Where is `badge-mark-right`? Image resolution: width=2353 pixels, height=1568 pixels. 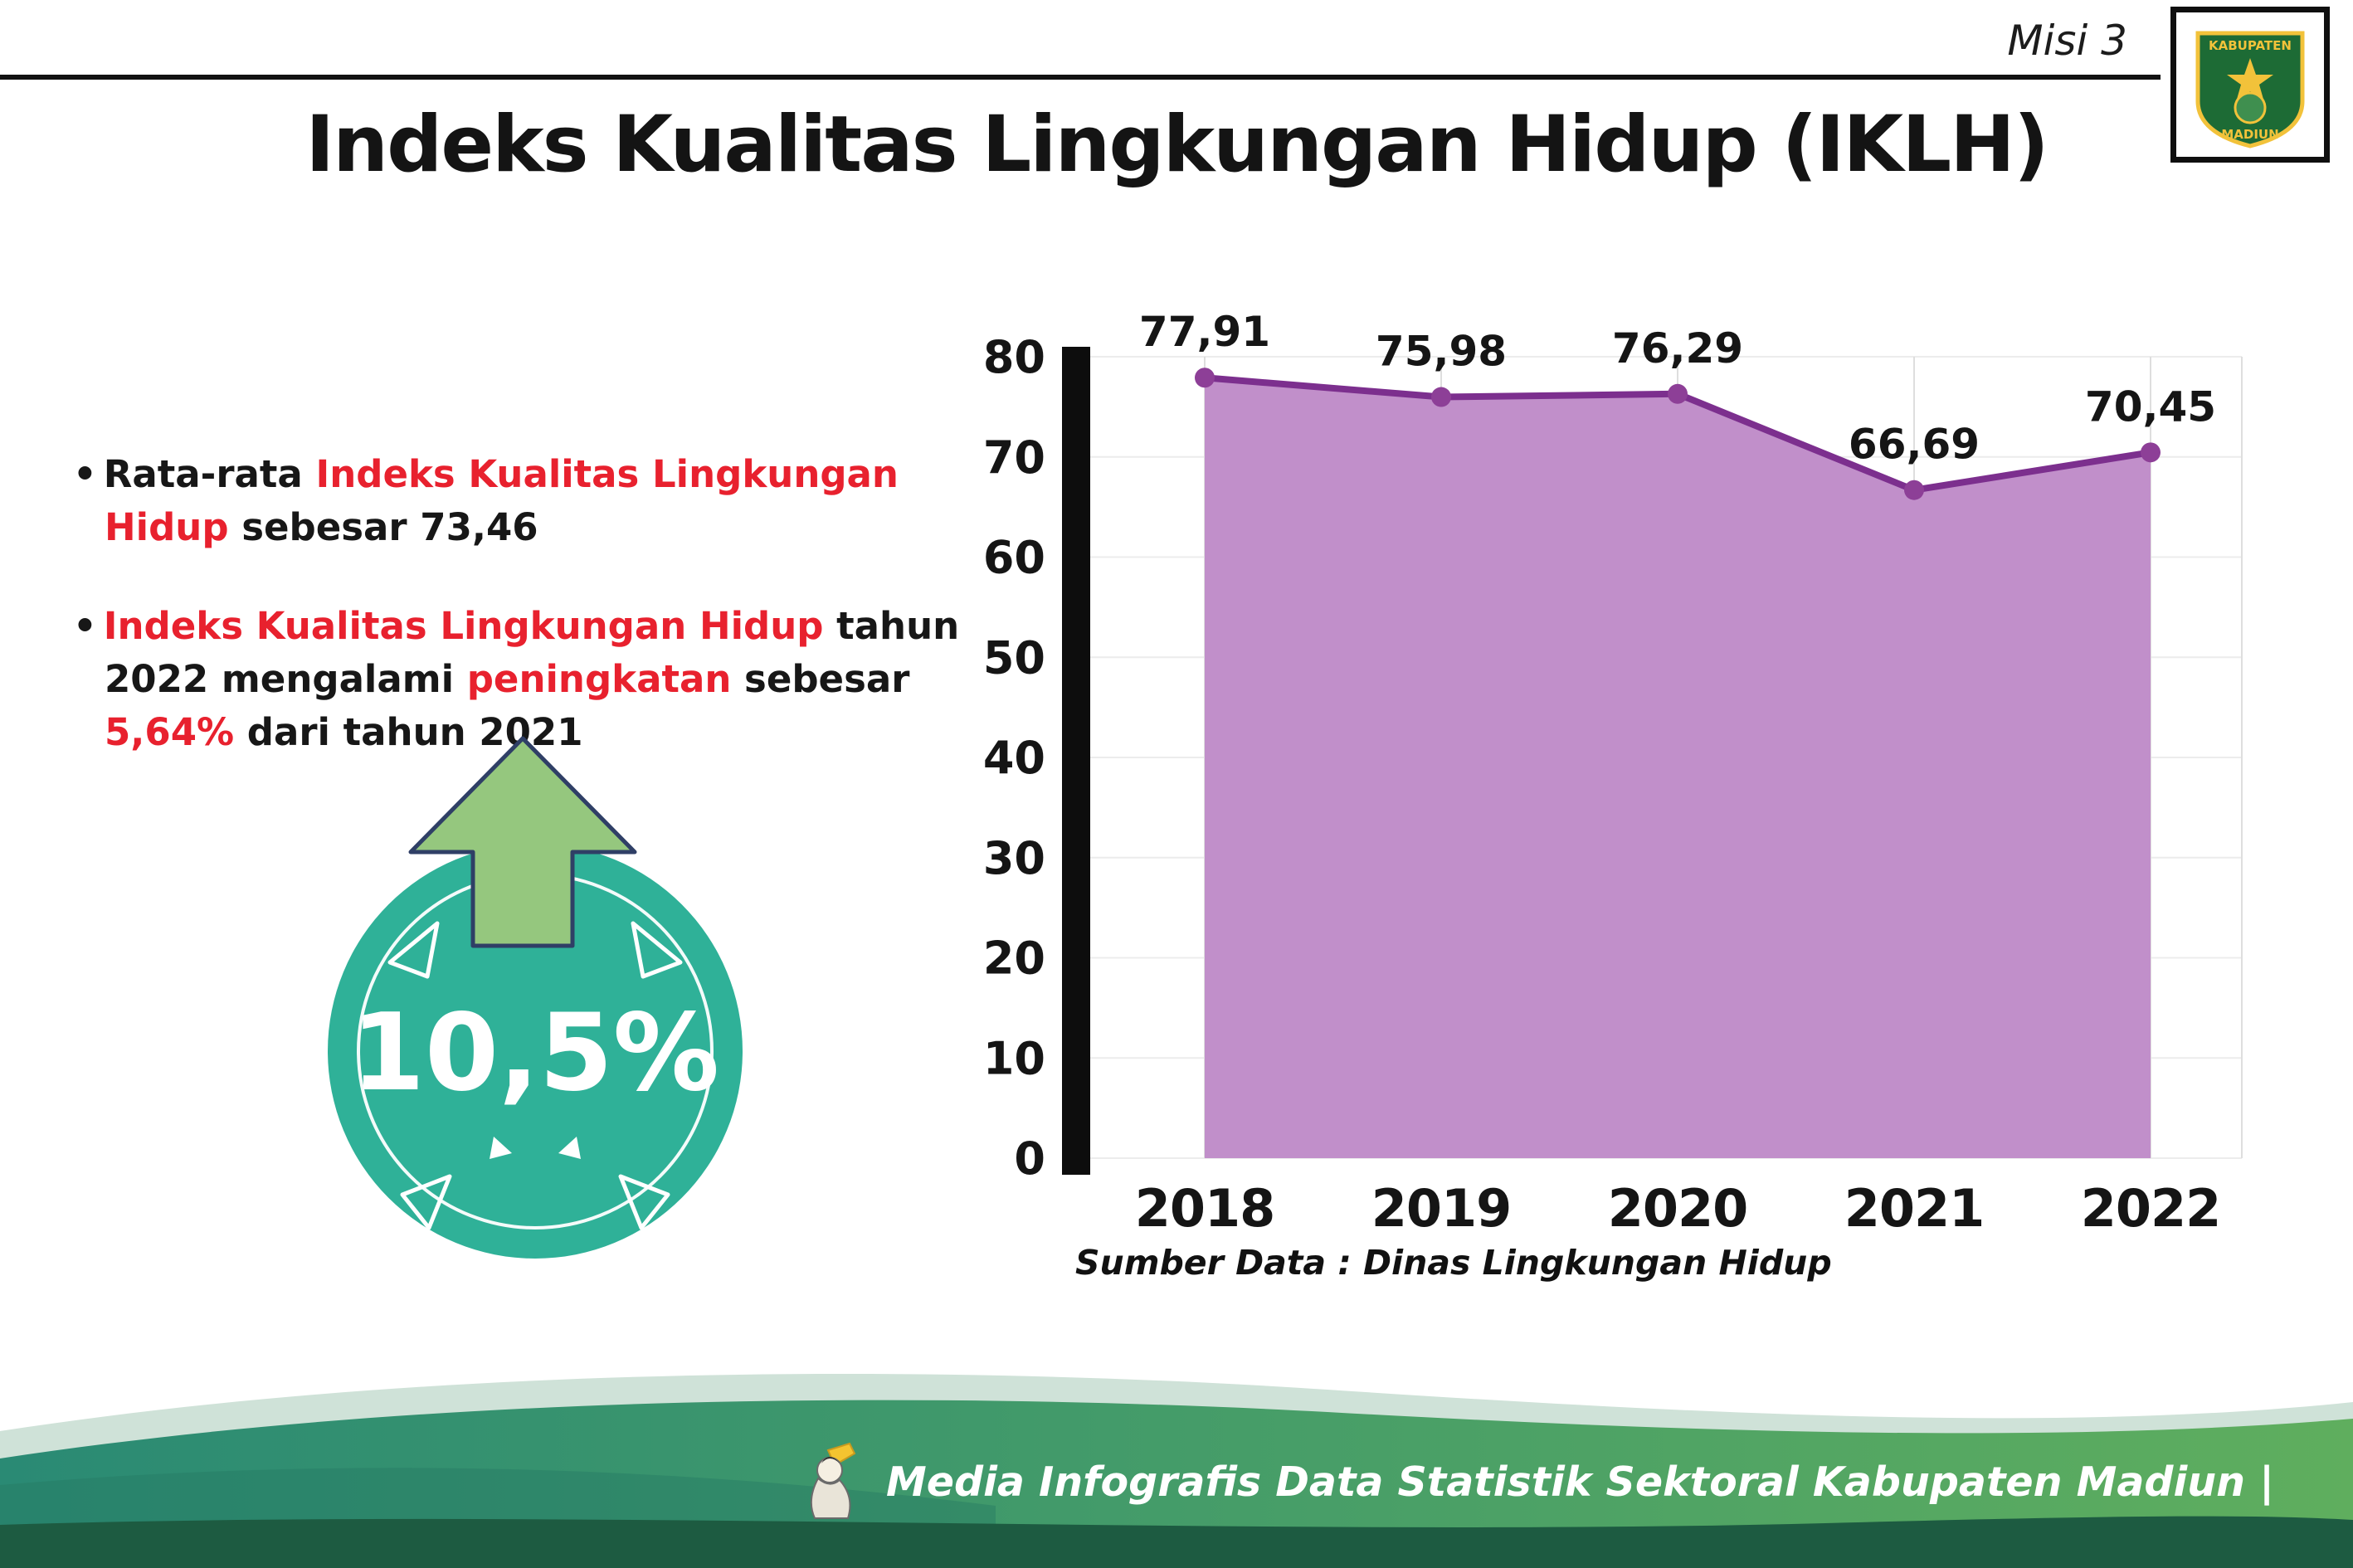
badge-mark-right is located at coordinates (569, 1148).